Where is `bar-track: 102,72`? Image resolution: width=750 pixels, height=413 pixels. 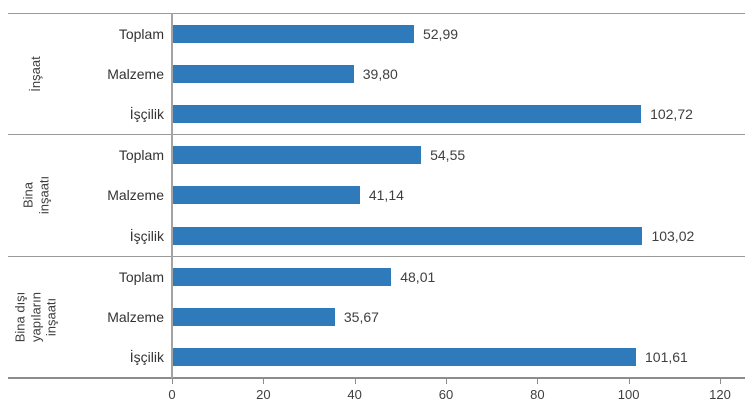
bar-track: 102,72 is located at coordinates (446, 114).